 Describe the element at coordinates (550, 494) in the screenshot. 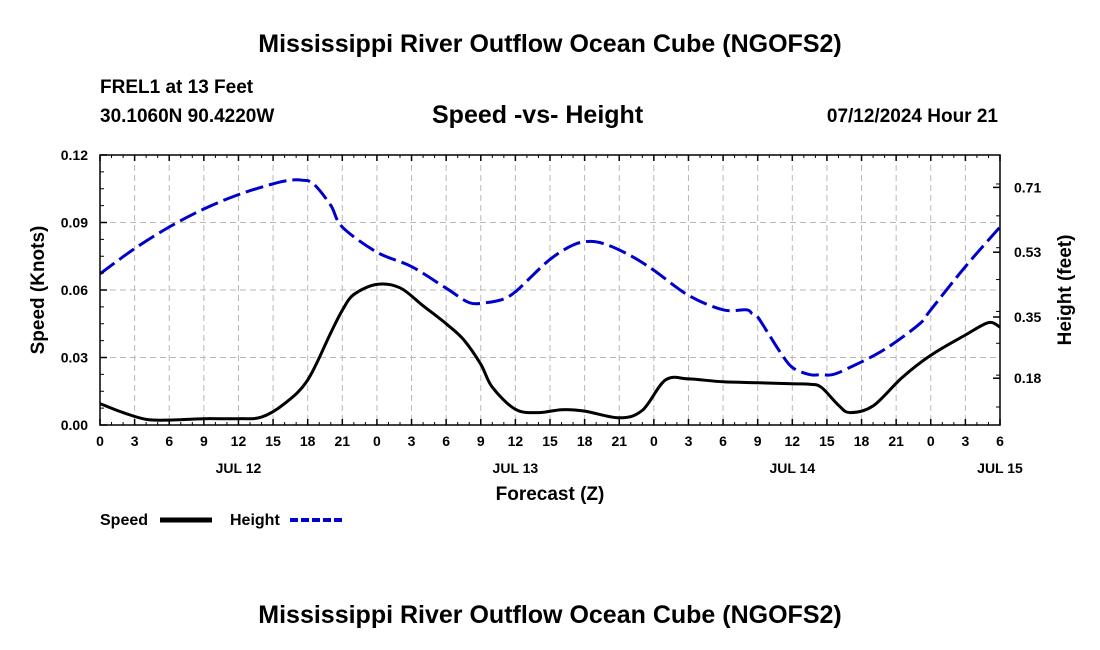

I see `x-axis-label: Forecast (Z)` at that location.